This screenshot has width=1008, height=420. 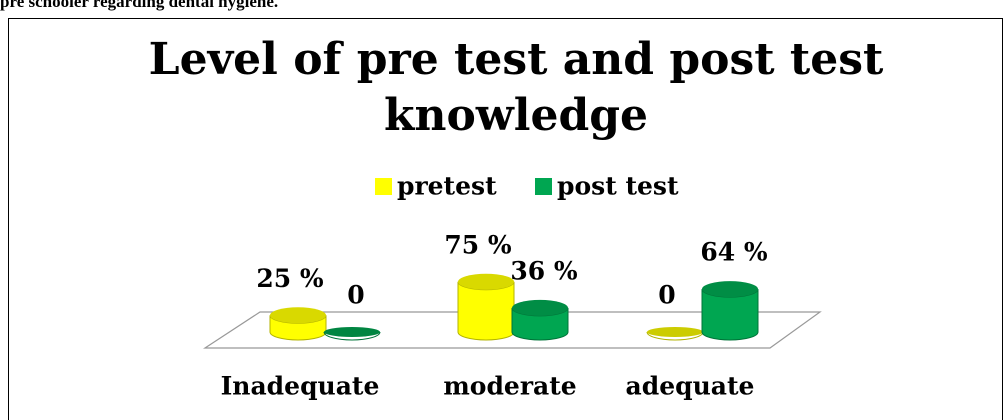 I want to click on x-tick-label: moderate, so click(x=509, y=386).